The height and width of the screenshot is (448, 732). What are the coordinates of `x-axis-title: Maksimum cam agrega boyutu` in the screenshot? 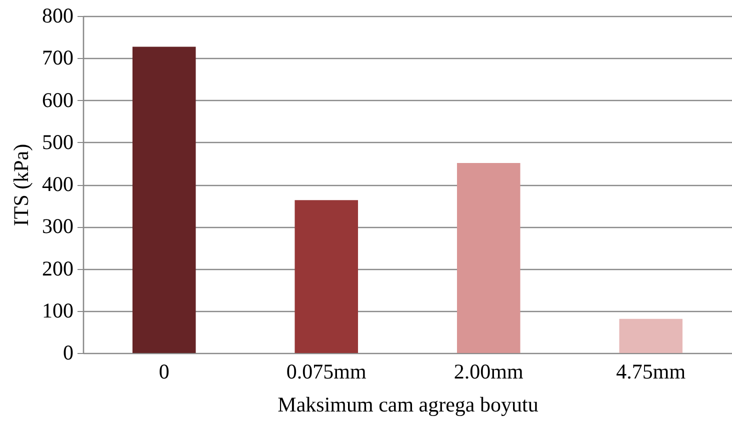 It's located at (408, 404).